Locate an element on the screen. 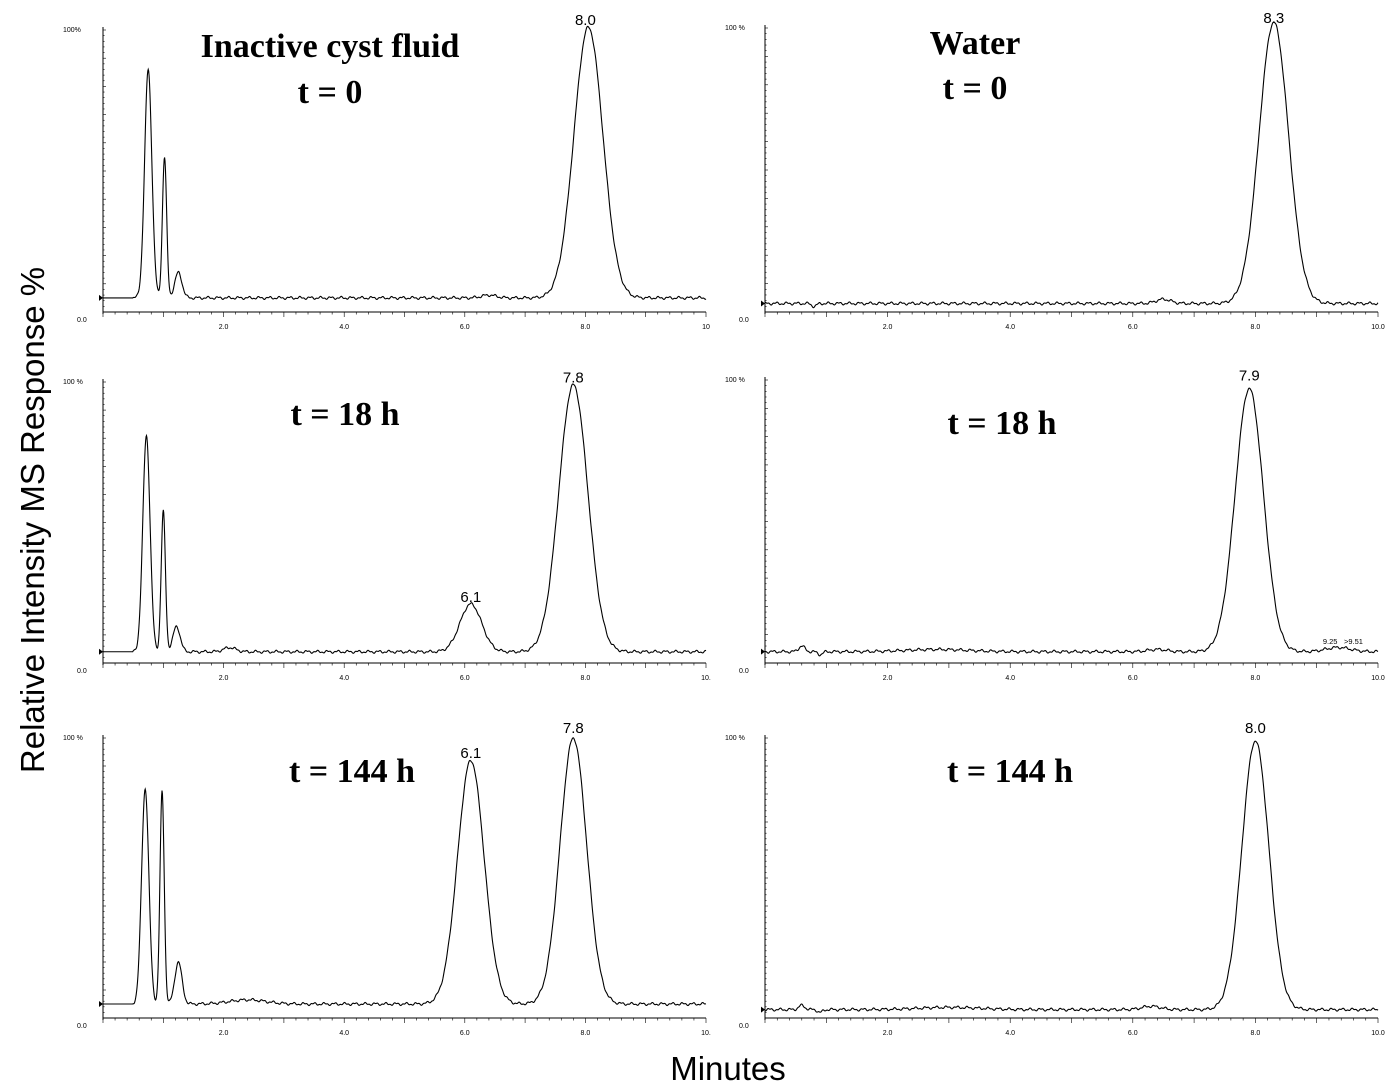 This screenshot has width=1391, height=1088. chromatogram-panel-2: 2.0 4.0 6.0 8.0 10.0 100 % 0.0 8.3 Water t = 0 is located at coordinates (1055, 170).